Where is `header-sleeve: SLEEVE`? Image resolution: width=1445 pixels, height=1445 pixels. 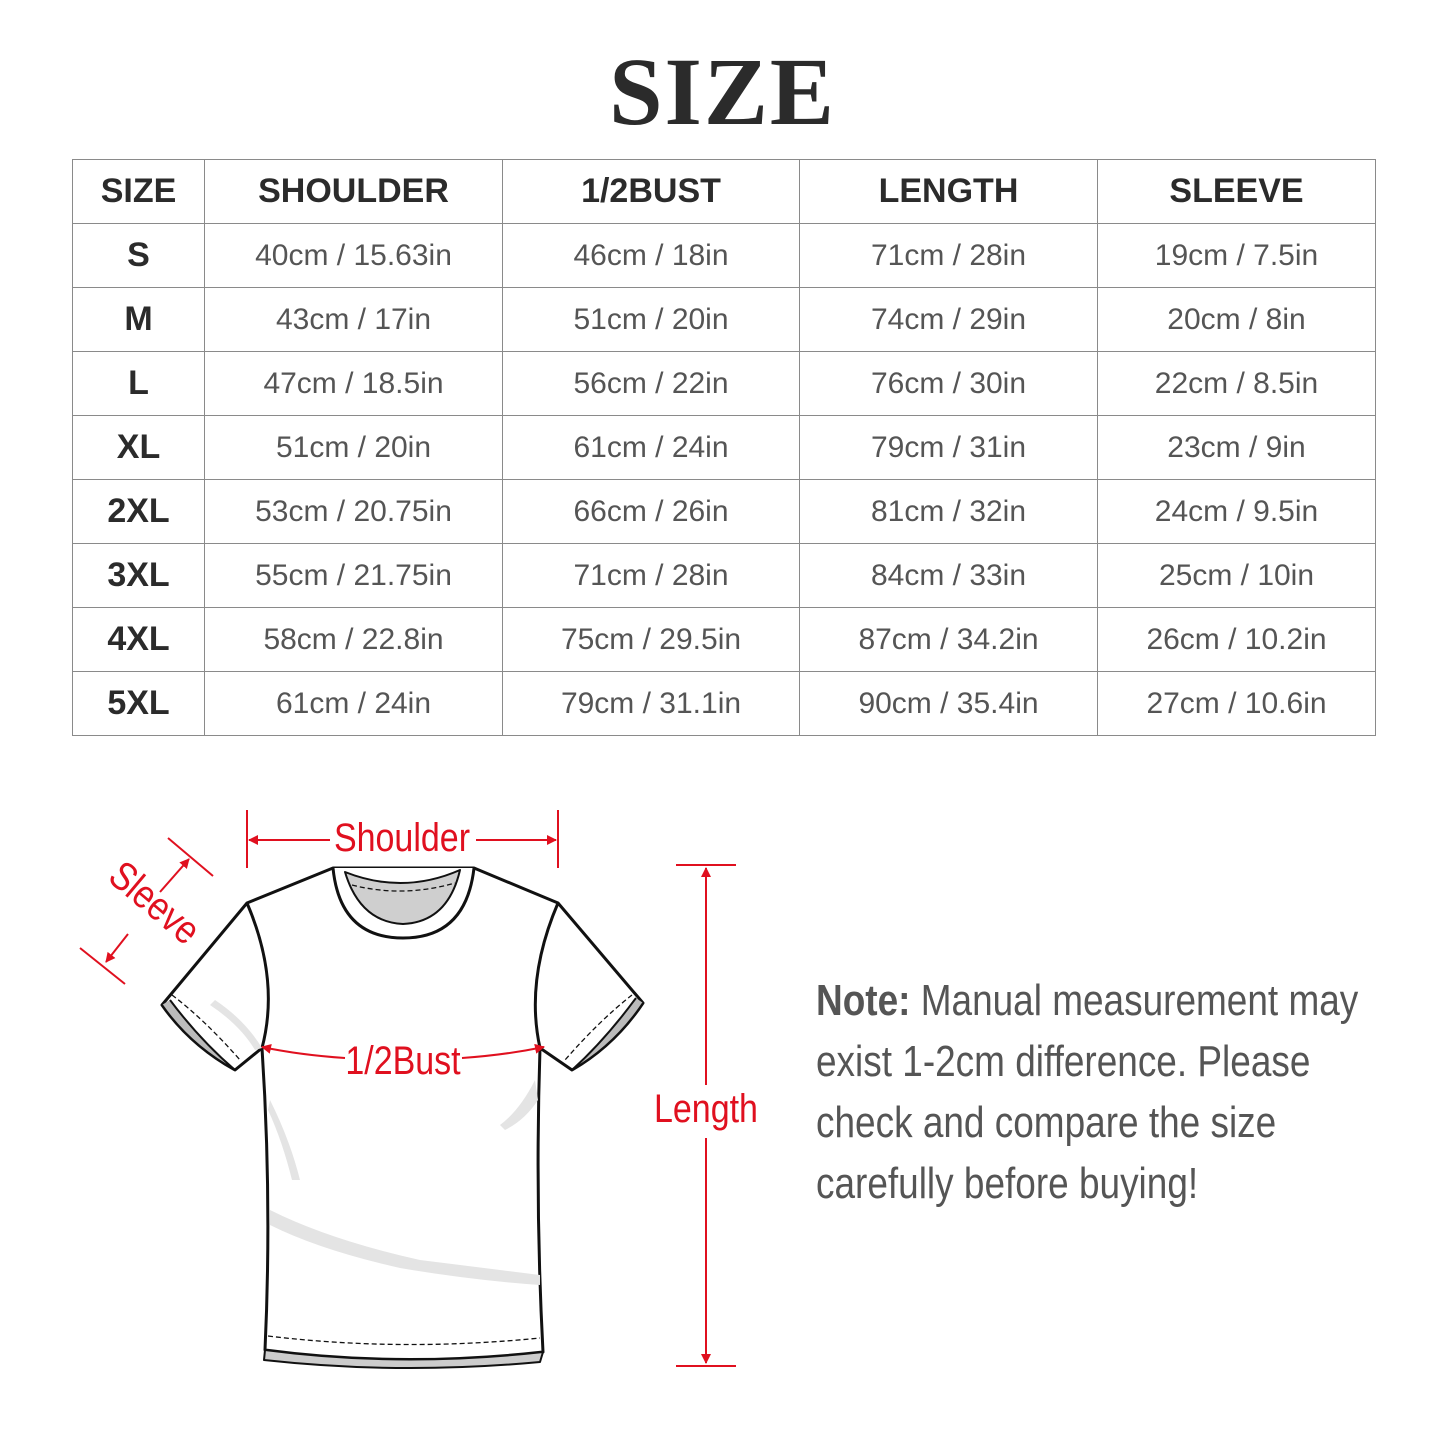 header-sleeve: SLEEVE is located at coordinates (1236, 191).